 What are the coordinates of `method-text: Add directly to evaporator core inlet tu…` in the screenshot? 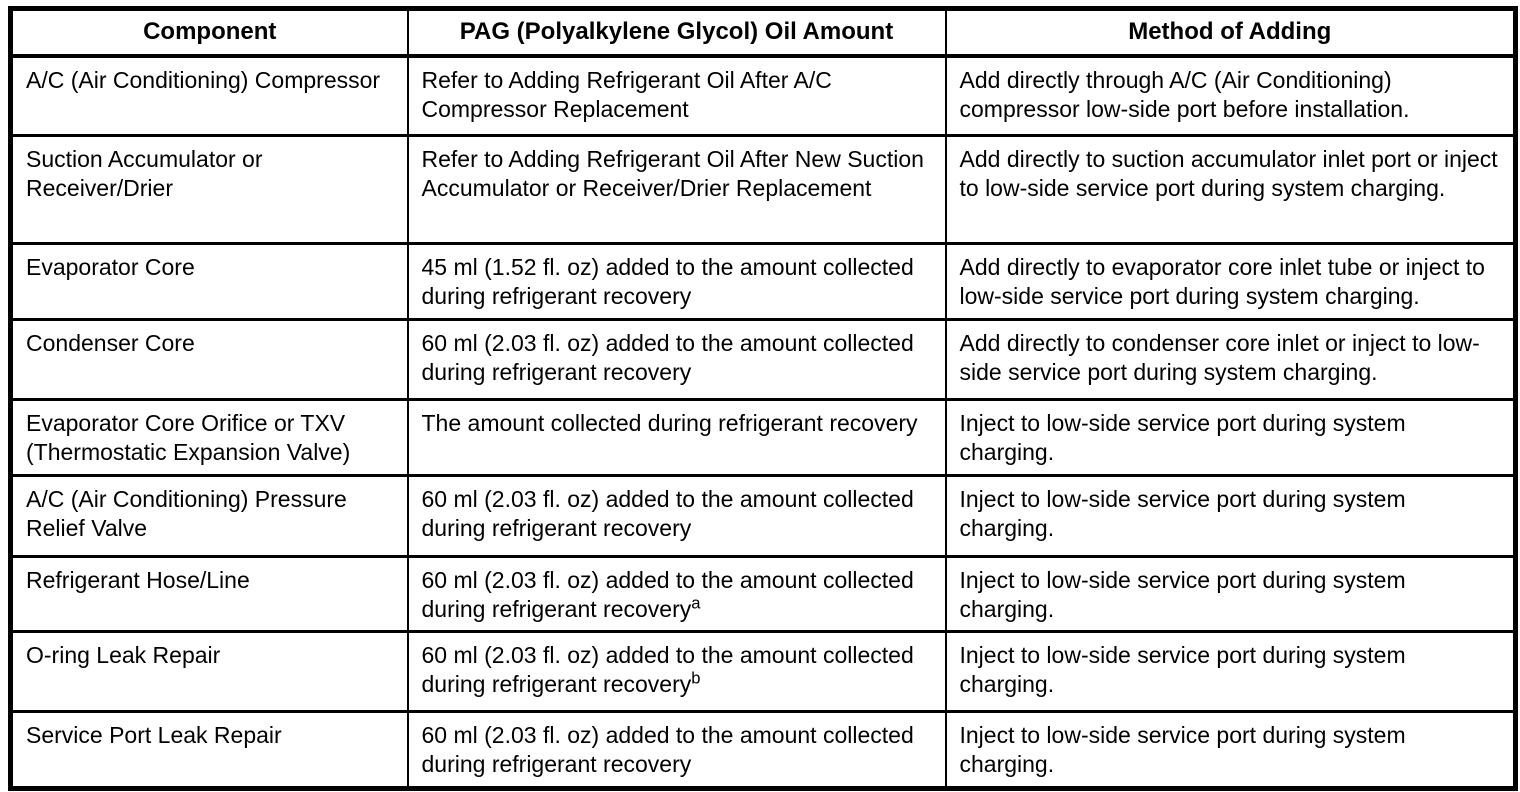 It's located at (1222, 281).